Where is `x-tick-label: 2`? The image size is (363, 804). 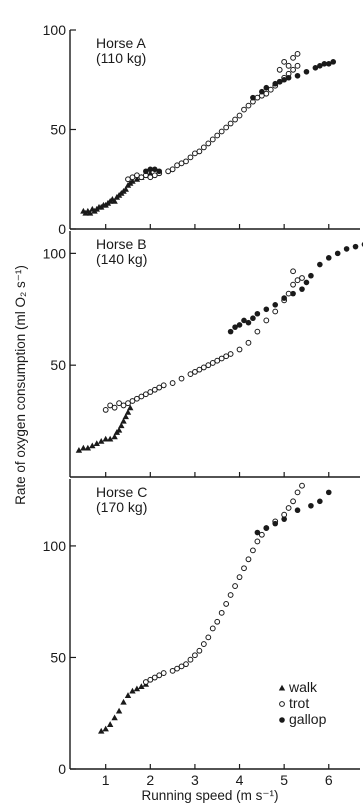 x-tick-label: 2 is located at coordinates (150, 780).